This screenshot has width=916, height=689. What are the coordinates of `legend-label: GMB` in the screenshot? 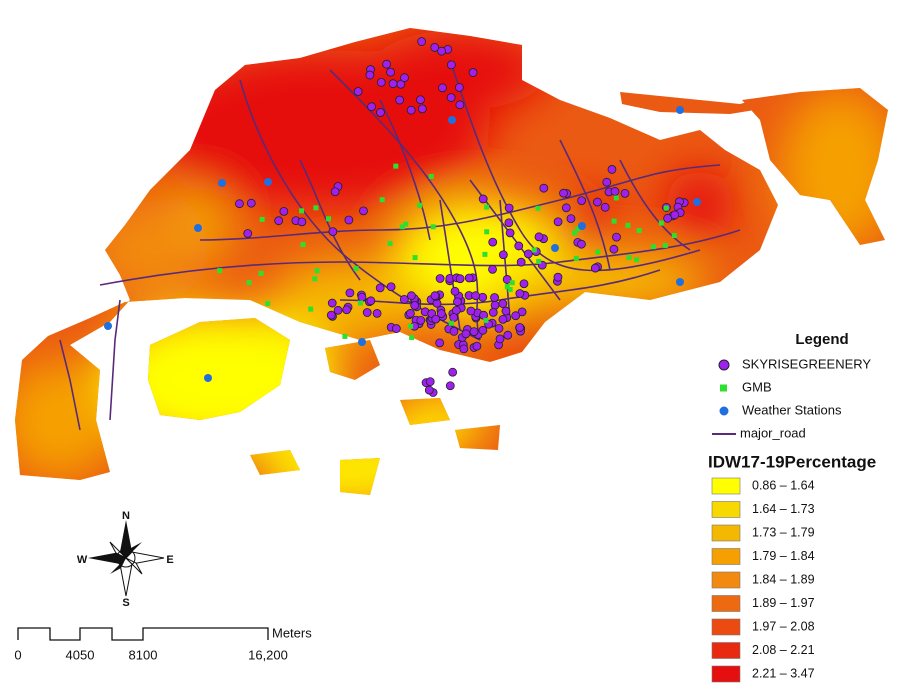 It's located at (757, 386).